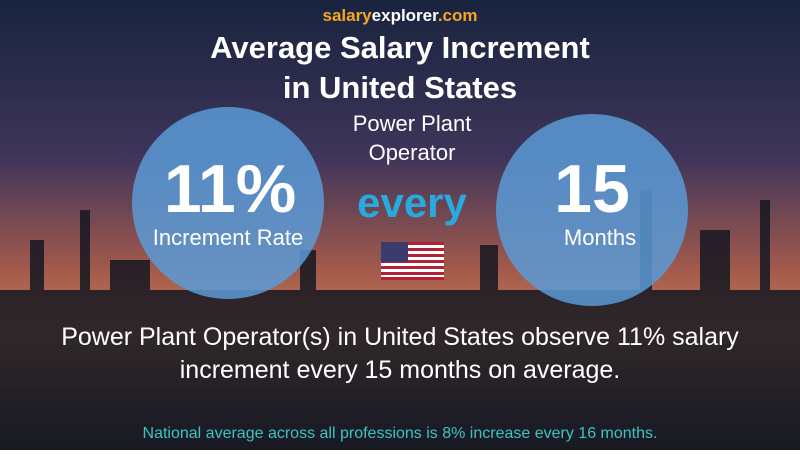 This screenshot has width=800, height=455. I want to click on period-label: Months, so click(600, 237).